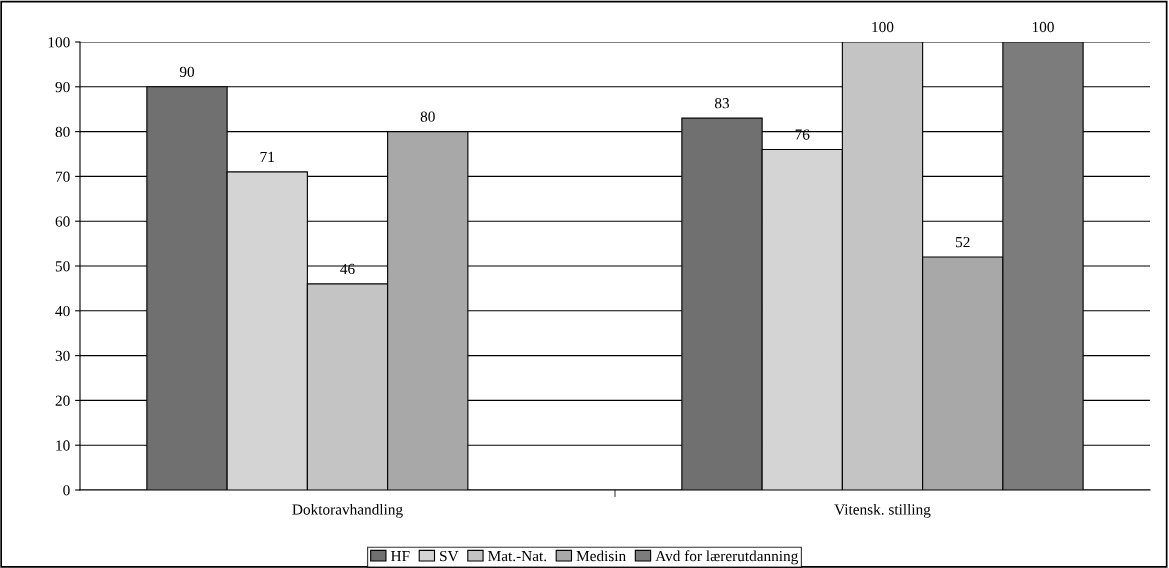 The image size is (1169, 568). What do you see at coordinates (722, 103) in the screenshot?
I see `data-label: 83` at bounding box center [722, 103].